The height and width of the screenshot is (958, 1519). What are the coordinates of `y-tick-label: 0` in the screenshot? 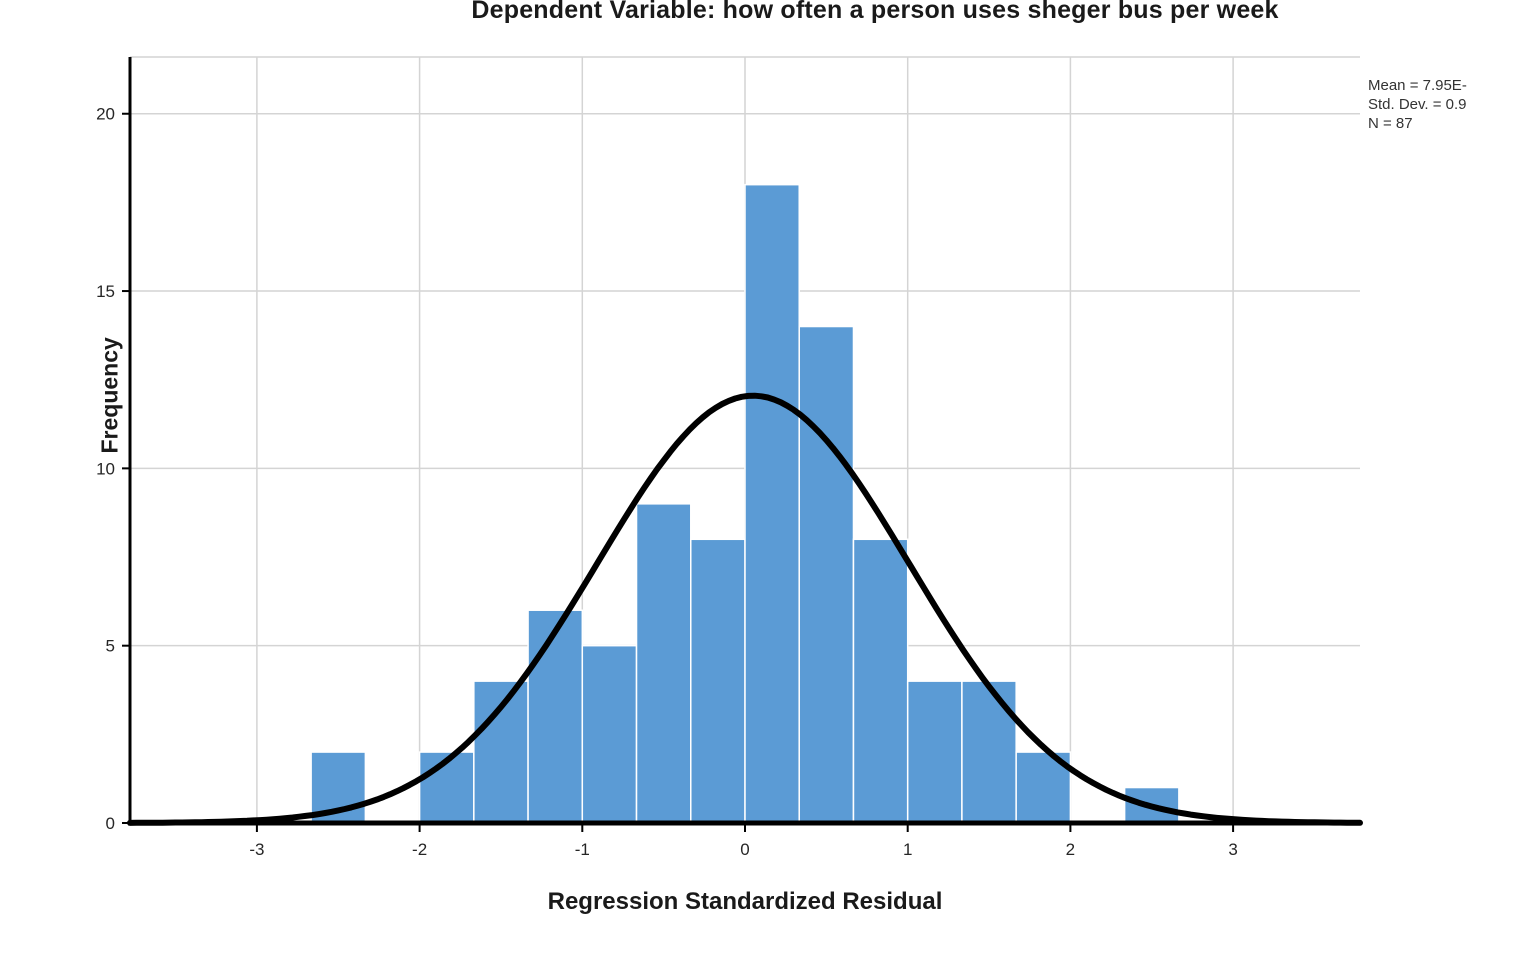 It's located at (110, 823).